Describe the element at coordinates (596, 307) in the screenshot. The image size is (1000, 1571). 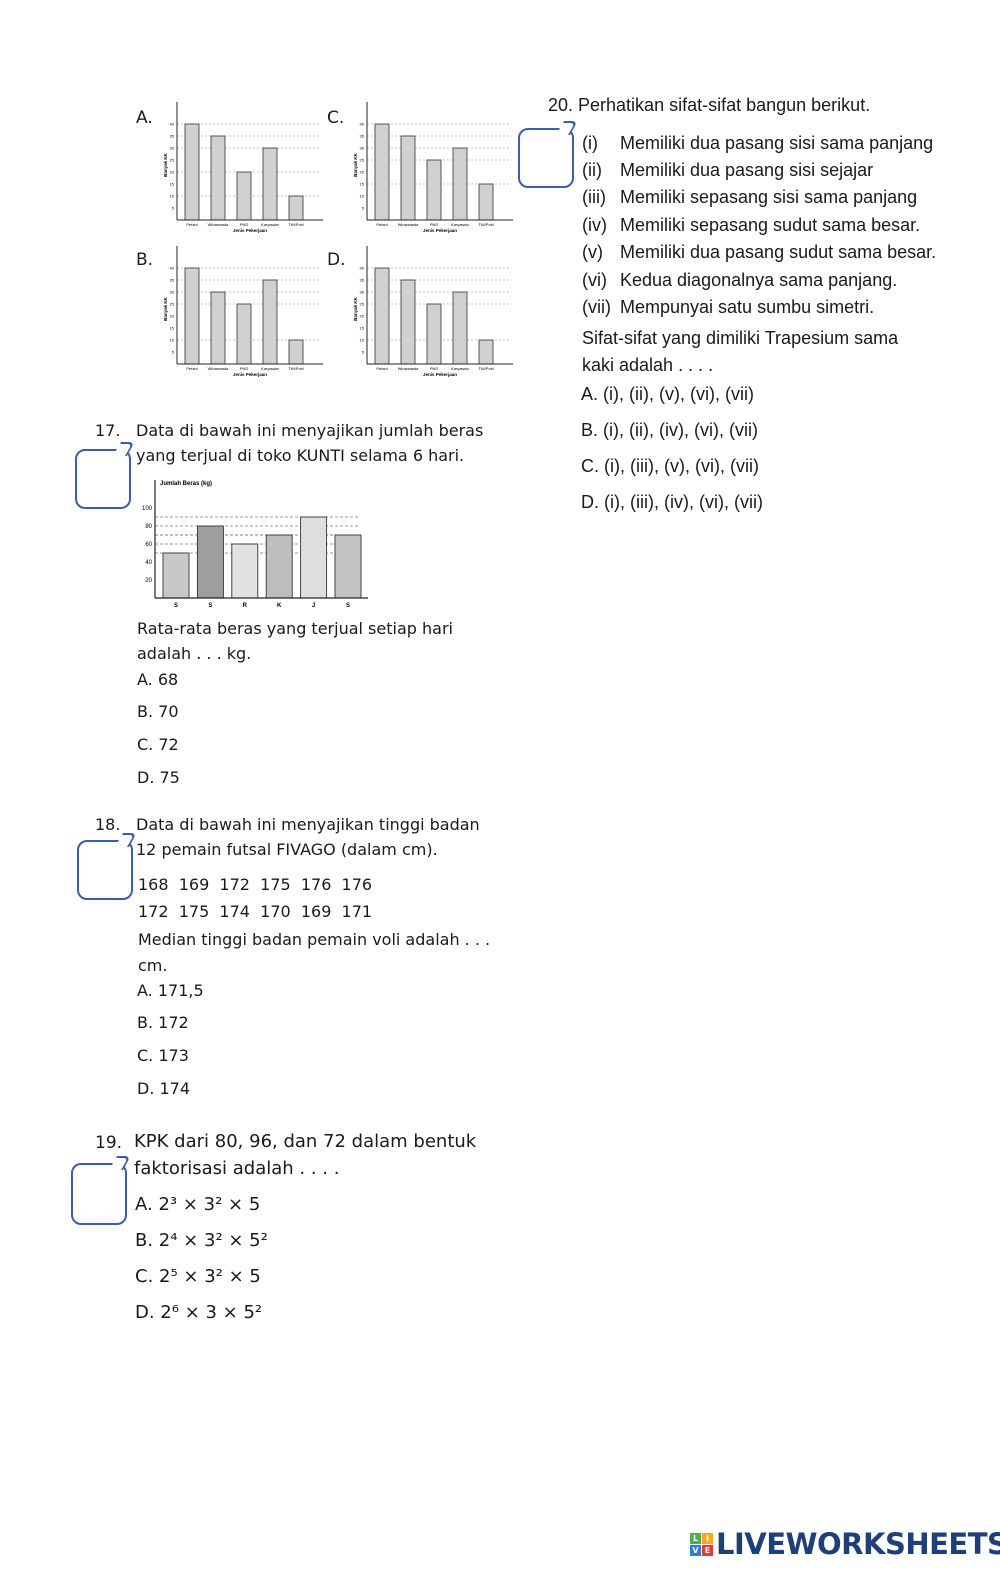
I see `q20-item-number: (vii)` at that location.